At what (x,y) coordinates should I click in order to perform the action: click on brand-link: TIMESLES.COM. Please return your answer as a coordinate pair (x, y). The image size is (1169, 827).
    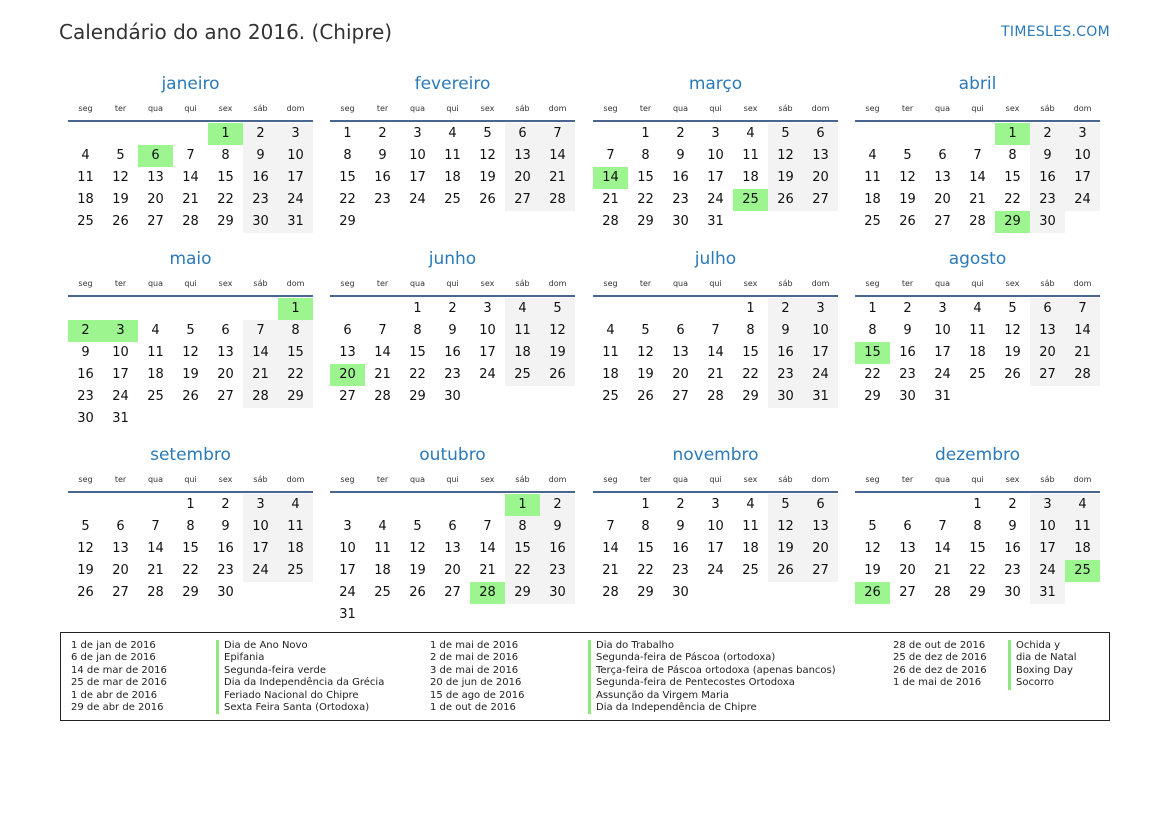
    Looking at the image, I should click on (1055, 32).